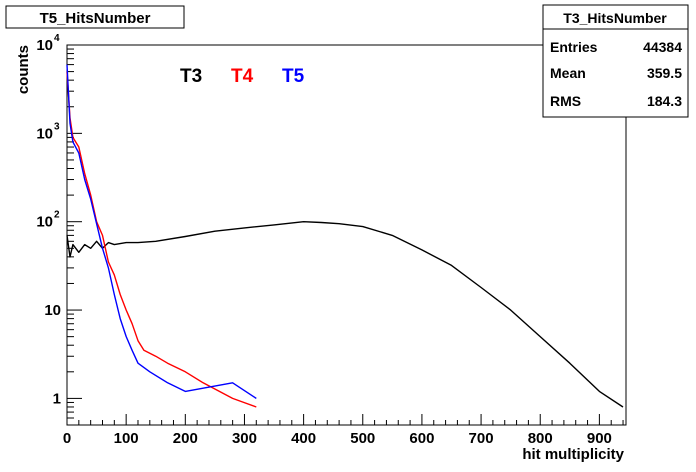 This screenshot has height=472, width=696. What do you see at coordinates (615, 61) in the screenshot?
I see `stats-box` at bounding box center [615, 61].